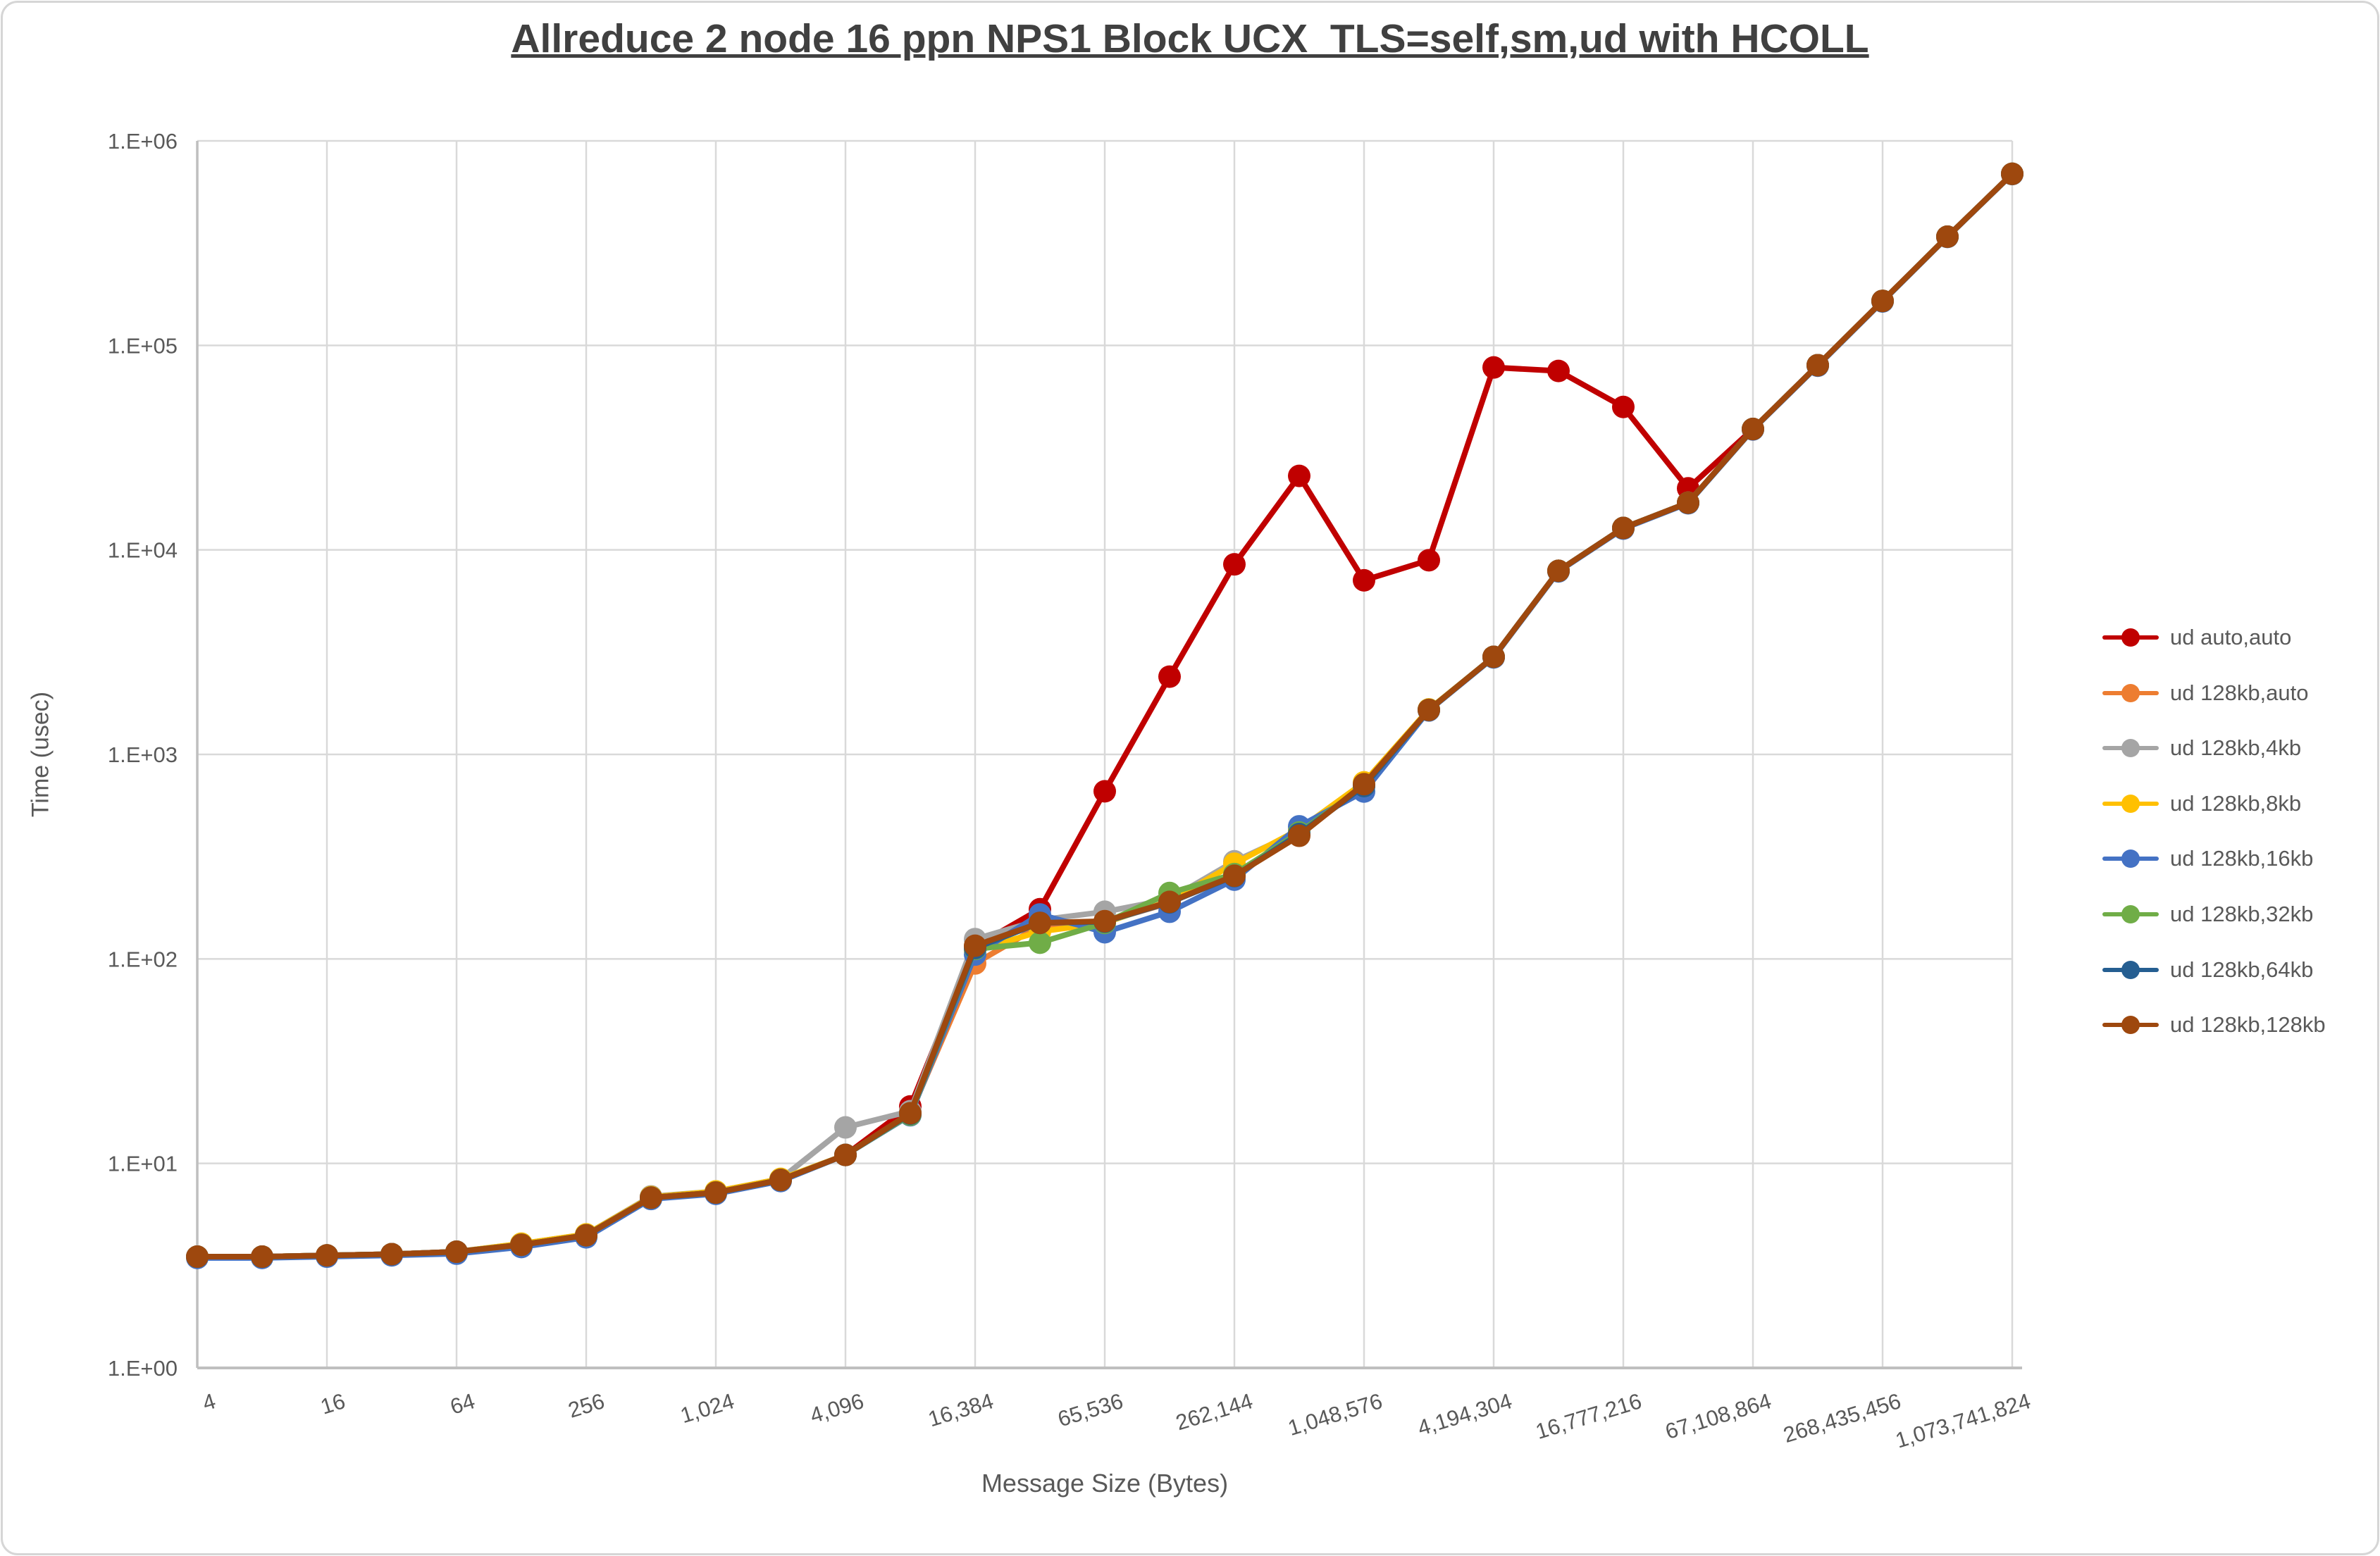 This screenshot has height=1556, width=2380. What do you see at coordinates (2236, 748) in the screenshot?
I see `legend-label: ud 128kb,4kb` at bounding box center [2236, 748].